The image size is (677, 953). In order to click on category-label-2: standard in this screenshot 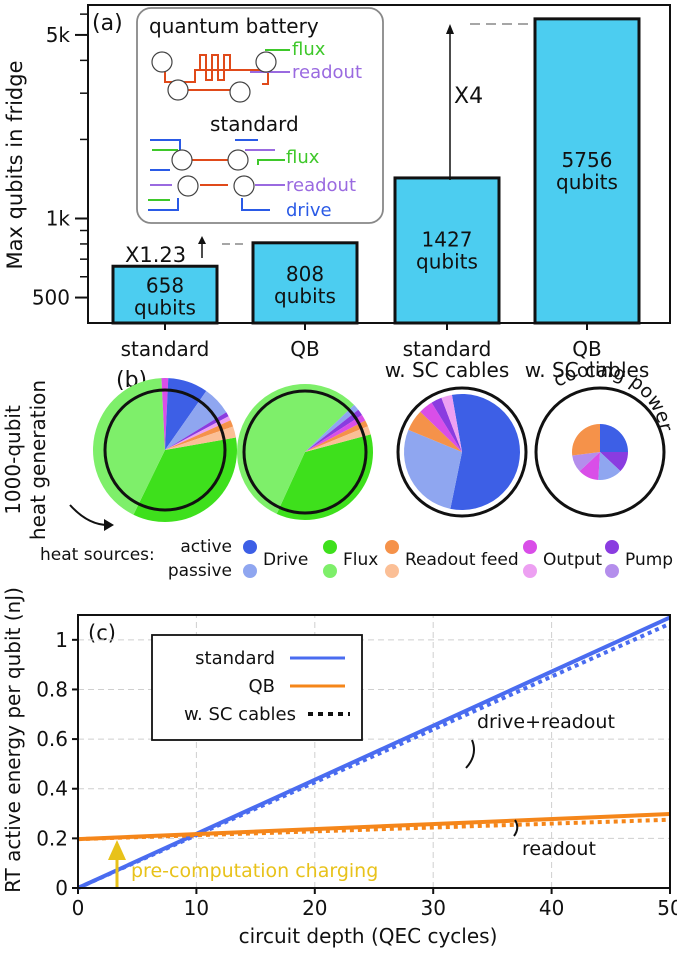, I will do `click(447, 349)`.